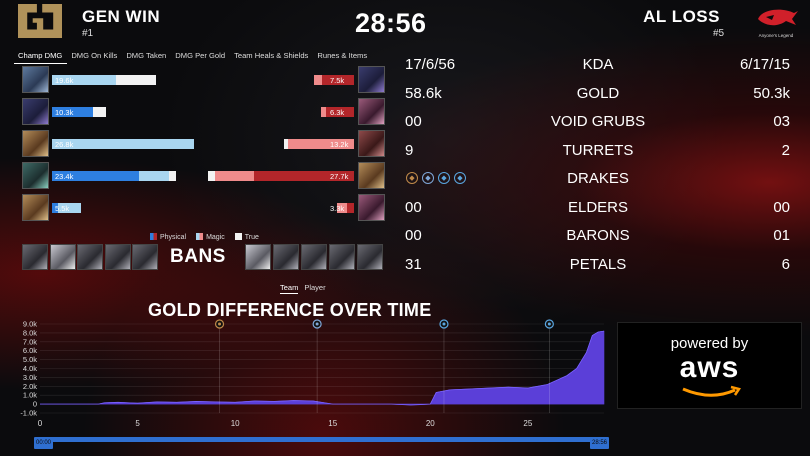 This screenshot has height=456, width=810. What do you see at coordinates (785, 150) in the screenshot?
I see `stat-right-value: 2` at bounding box center [785, 150].